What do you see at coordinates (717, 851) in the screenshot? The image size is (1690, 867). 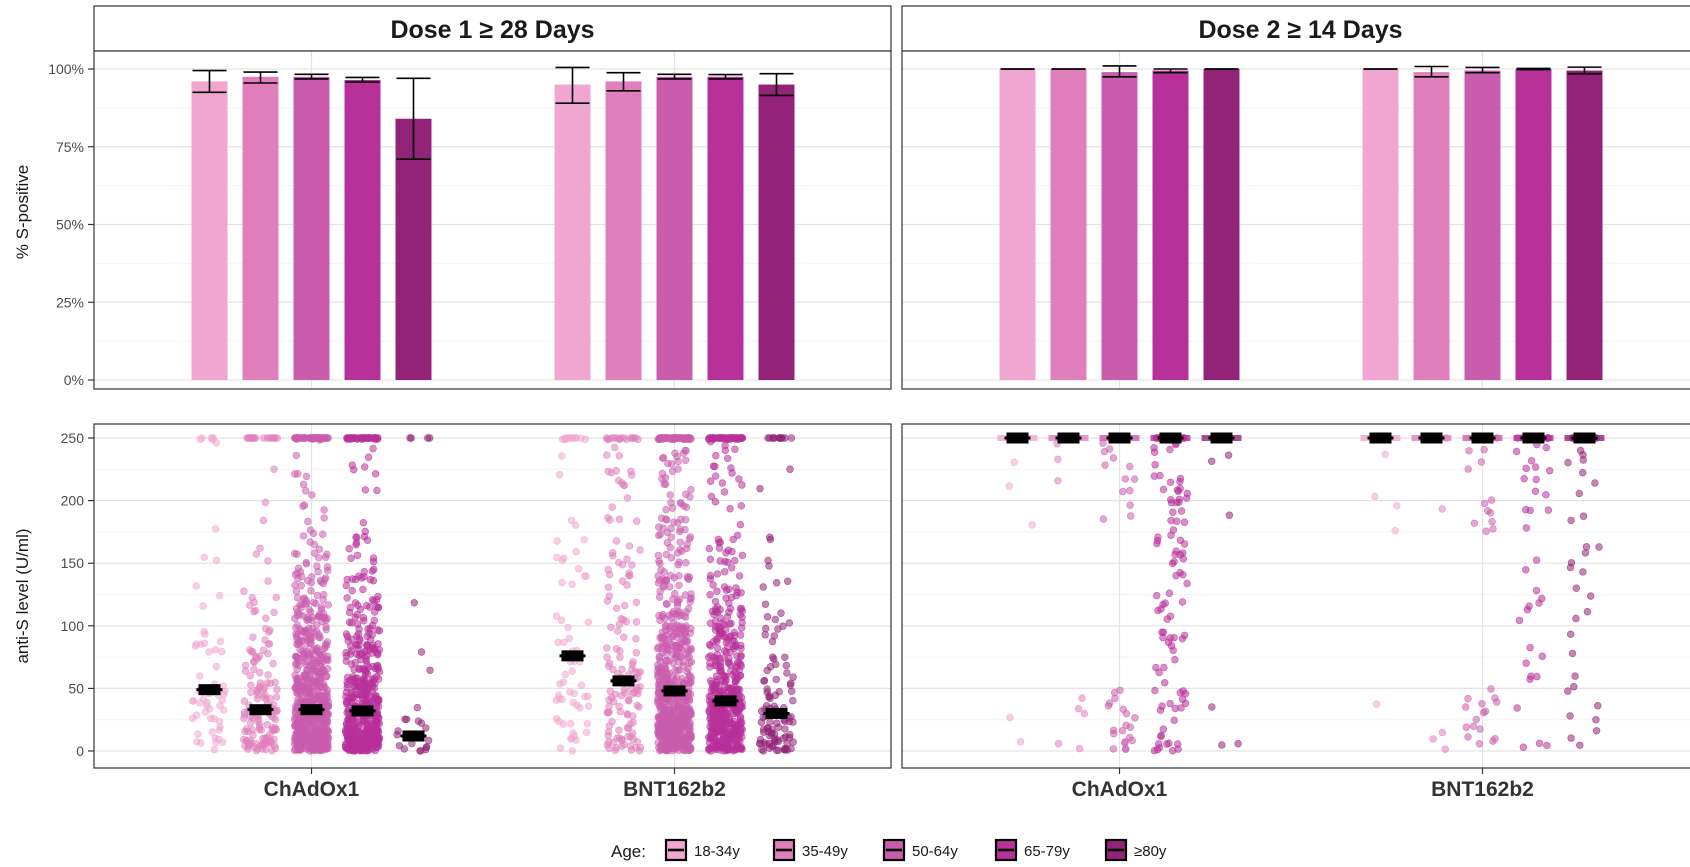 I see `legend-label: 18-34y` at bounding box center [717, 851].